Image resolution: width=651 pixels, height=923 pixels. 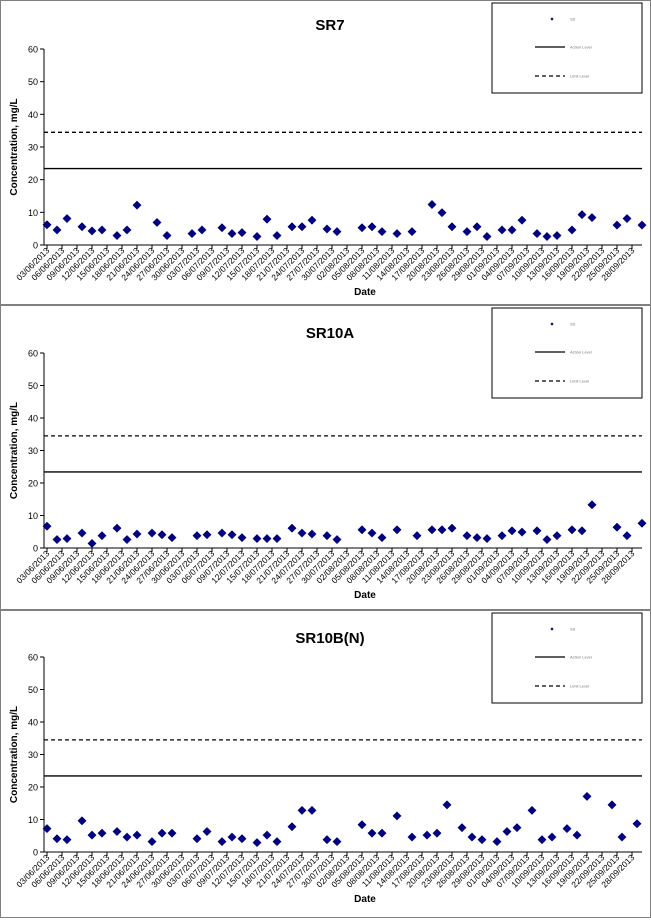 I want to click on legend-label: Action Level, so click(x=581, y=657).